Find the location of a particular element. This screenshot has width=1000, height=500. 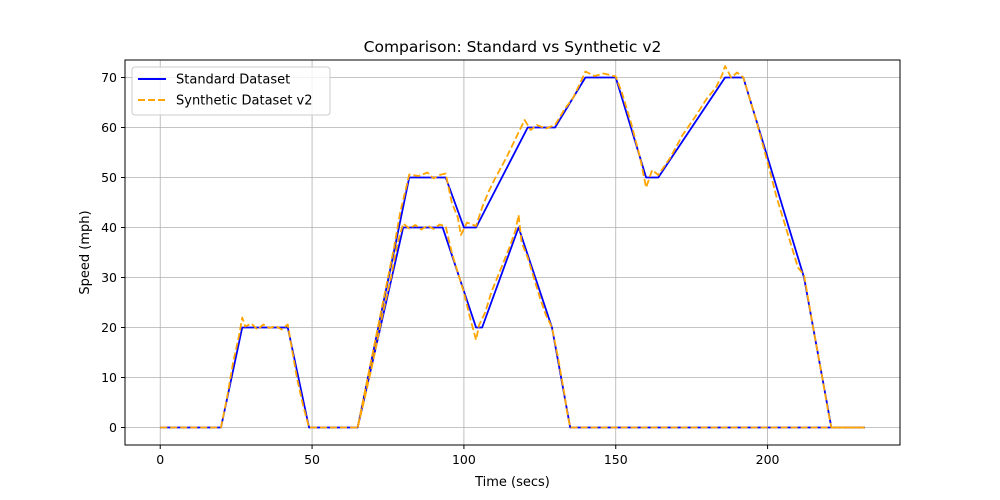

legend-label-standard: Standard Dataset is located at coordinates (233, 80).